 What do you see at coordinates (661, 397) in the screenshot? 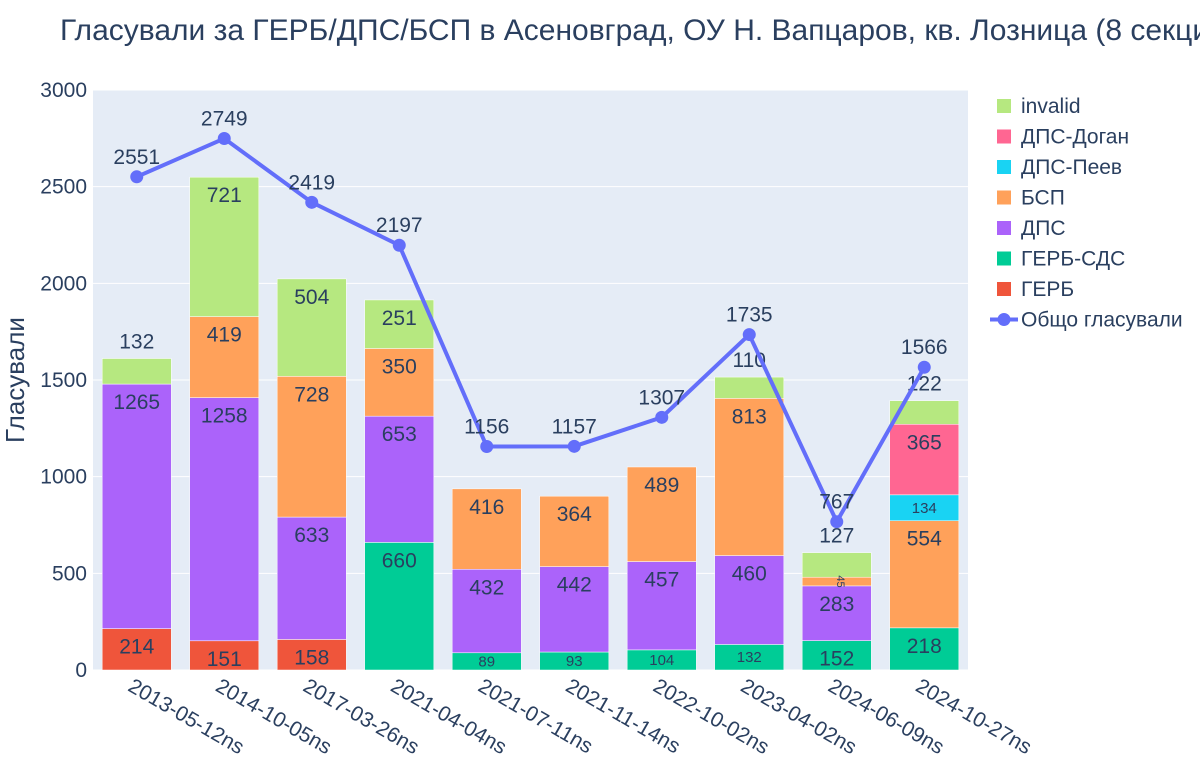
I see `total-line-label: 1307` at bounding box center [661, 397].